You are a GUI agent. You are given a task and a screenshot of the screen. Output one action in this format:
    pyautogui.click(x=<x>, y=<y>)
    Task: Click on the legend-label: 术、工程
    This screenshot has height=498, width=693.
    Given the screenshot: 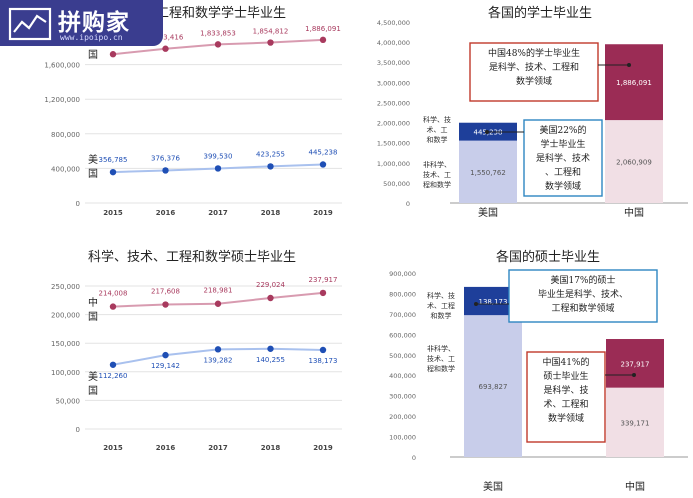 What is the action you would take?
    pyautogui.click(x=441, y=305)
    